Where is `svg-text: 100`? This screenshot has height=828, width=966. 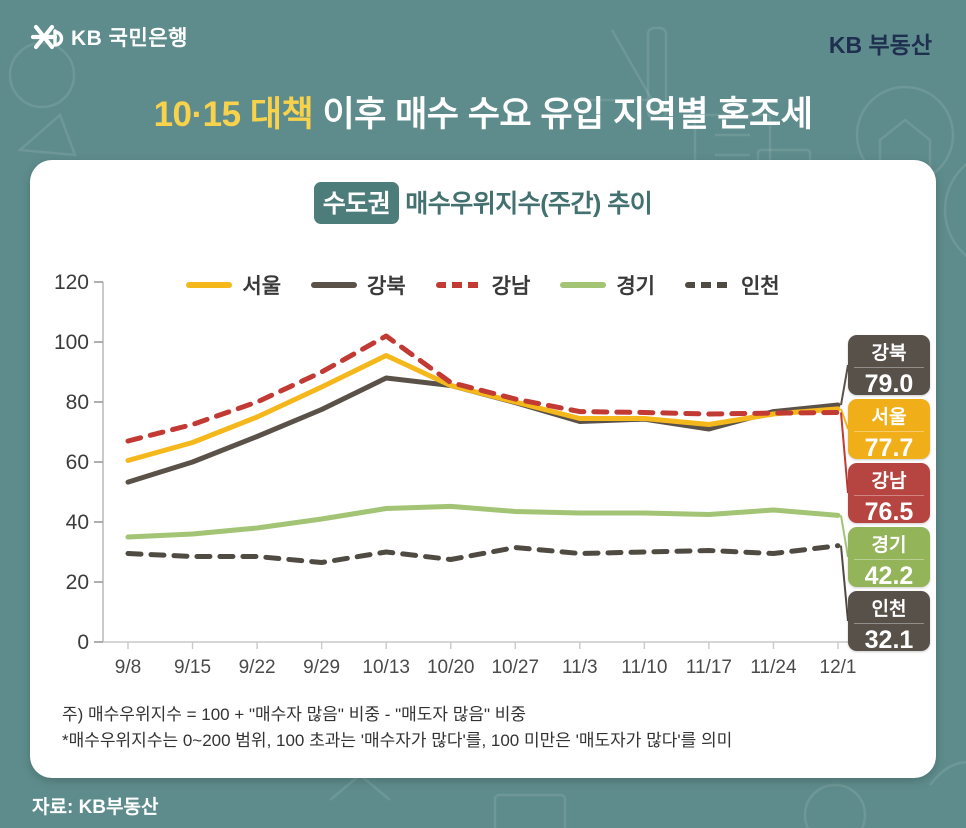 svg-text: 100 is located at coordinates (71, 342).